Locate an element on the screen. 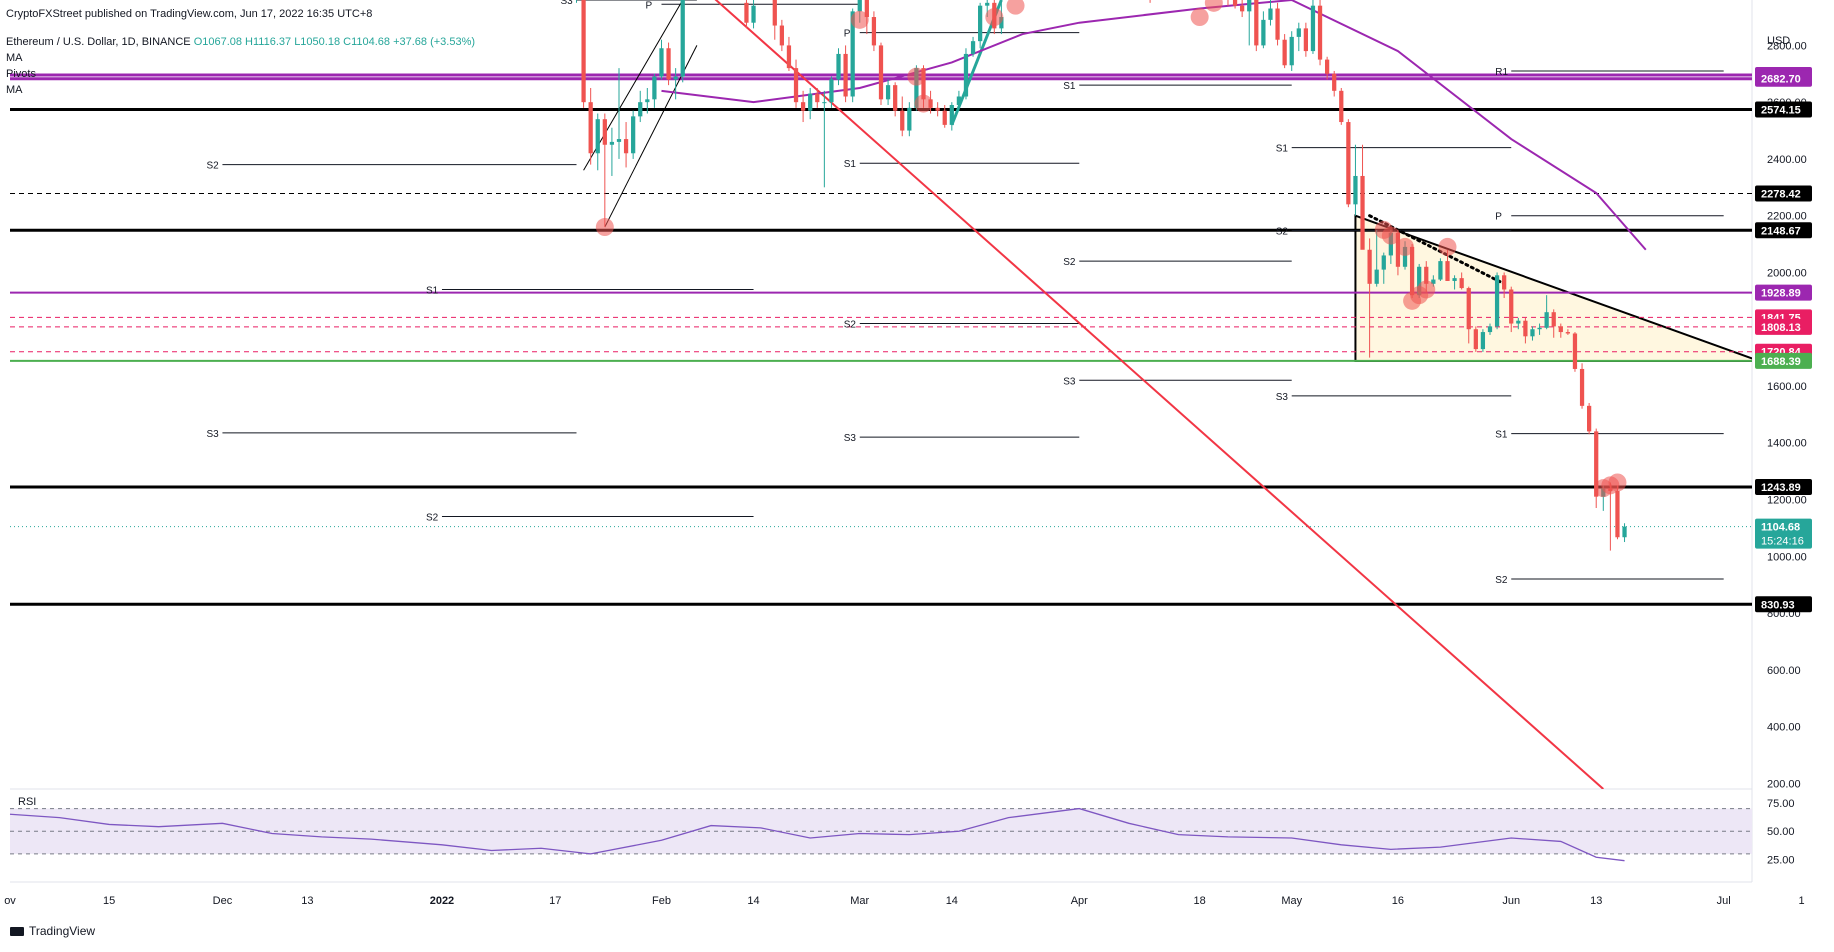 This screenshot has width=1834, height=952. rsi-tick-label: 75.00 is located at coordinates (1781, 804).